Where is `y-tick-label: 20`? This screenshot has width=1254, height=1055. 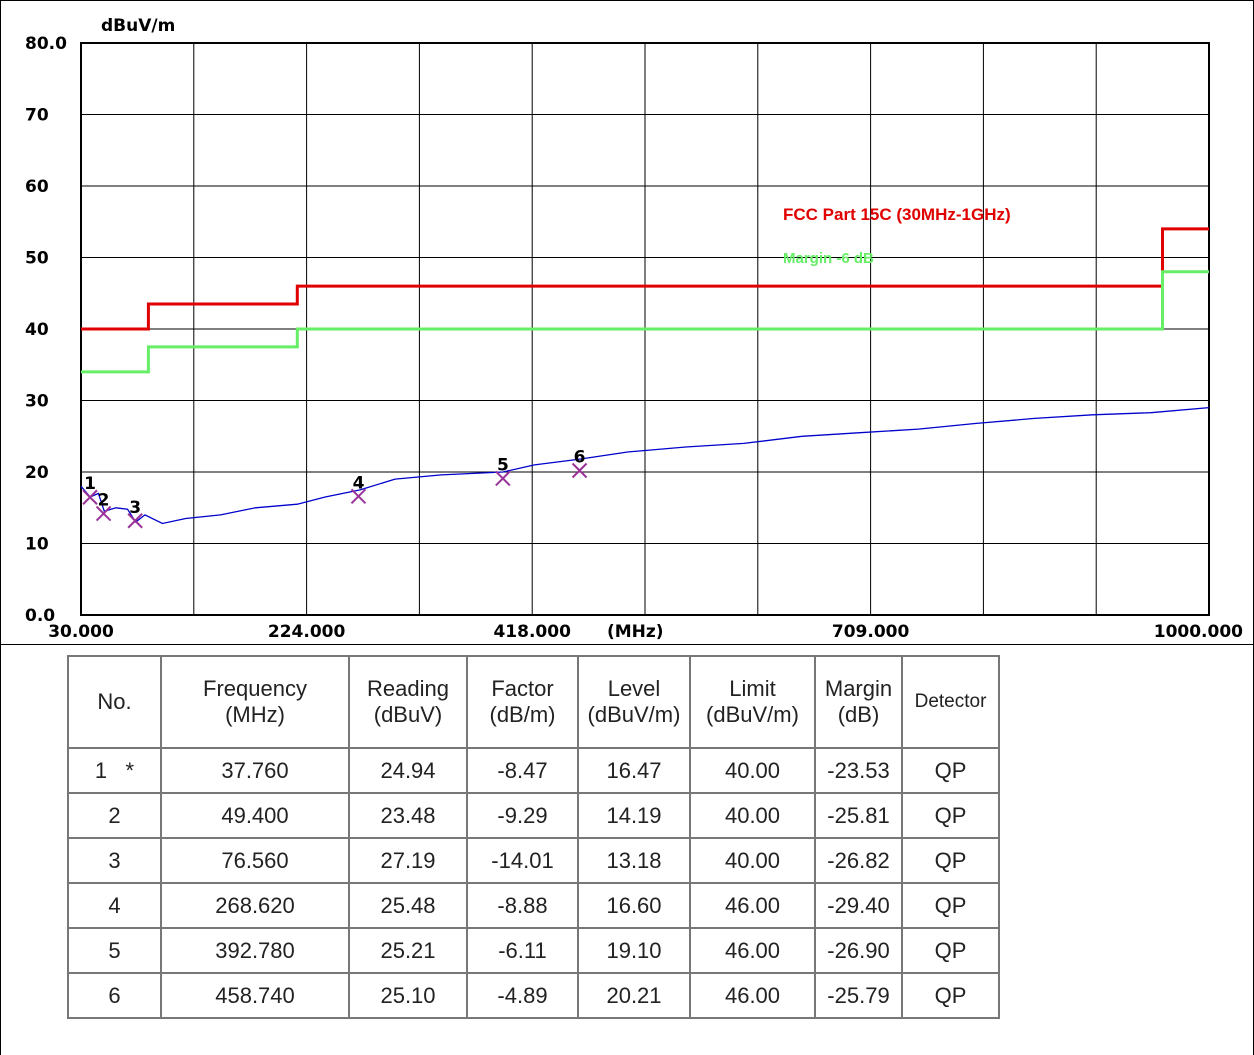
y-tick-label: 20 is located at coordinates (37, 473).